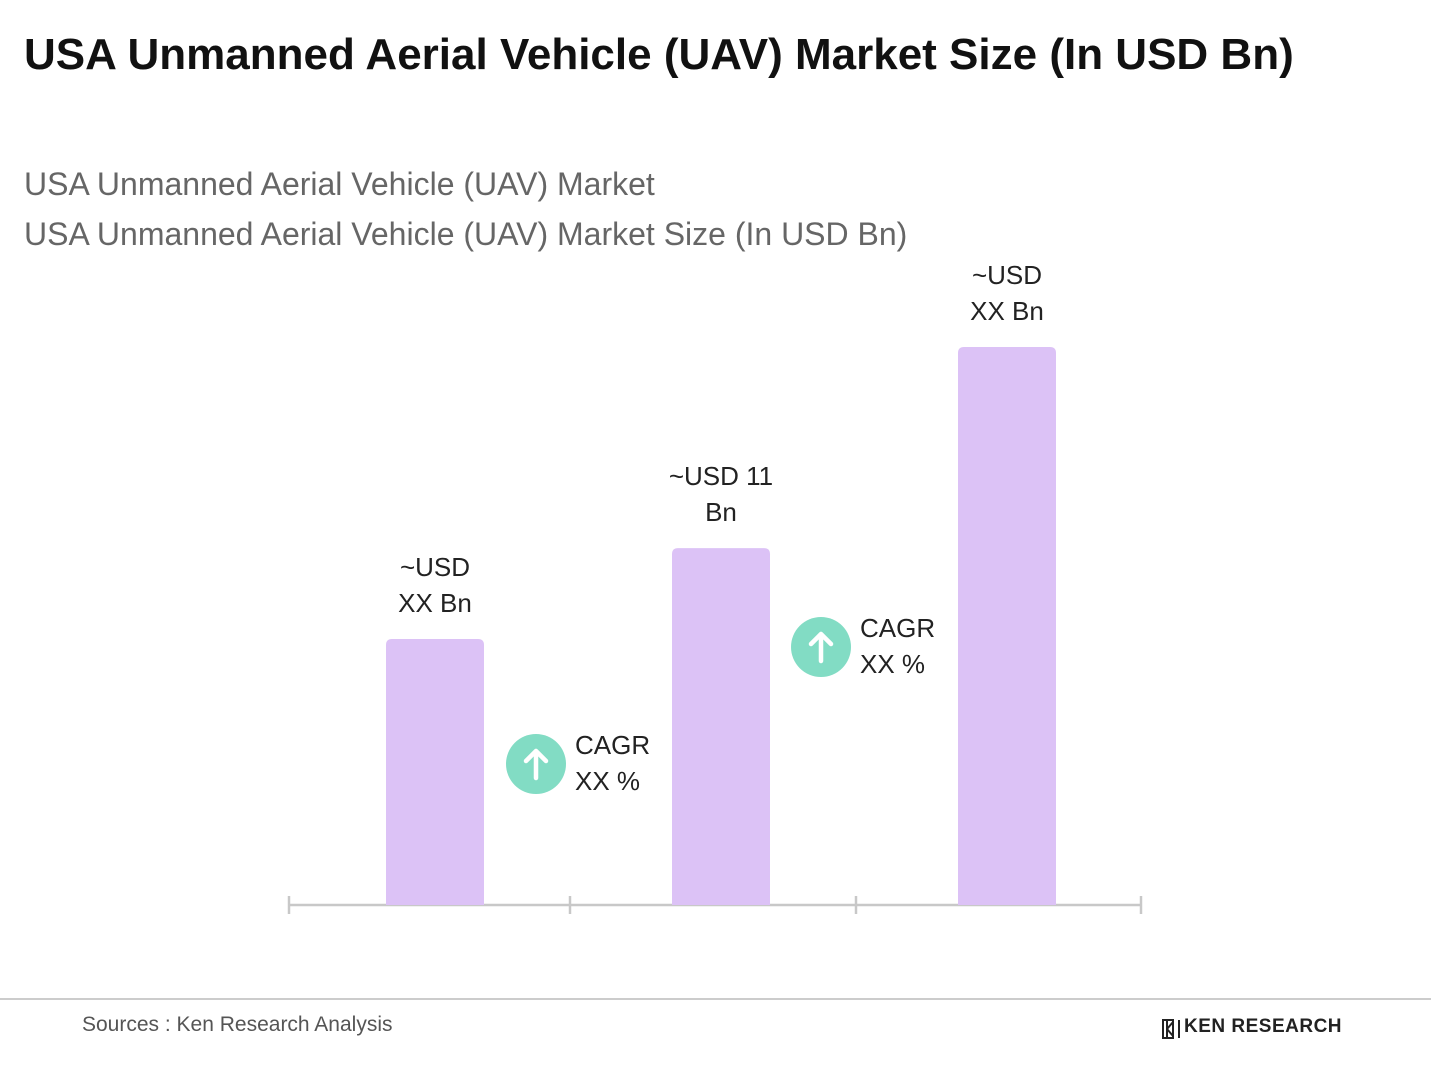 This screenshot has height=1073, width=1431. Describe the element at coordinates (1263, 1026) in the screenshot. I see `logo-text: KEN RESEARCH` at that location.